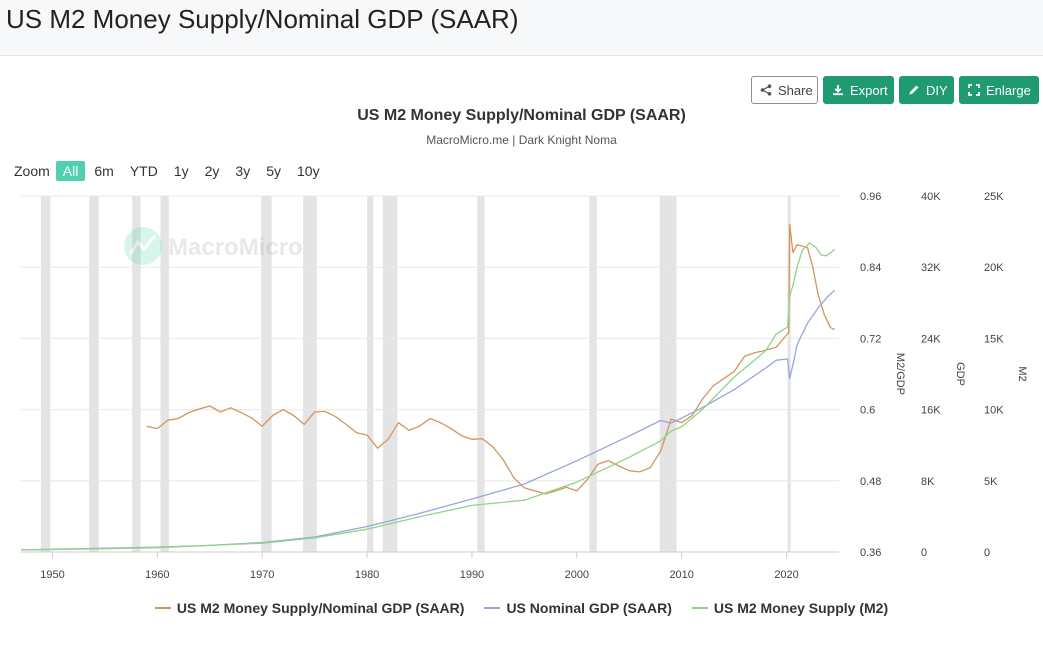  I want to click on legend-label-m2: US M2 Money Supply (M2), so click(801, 608).